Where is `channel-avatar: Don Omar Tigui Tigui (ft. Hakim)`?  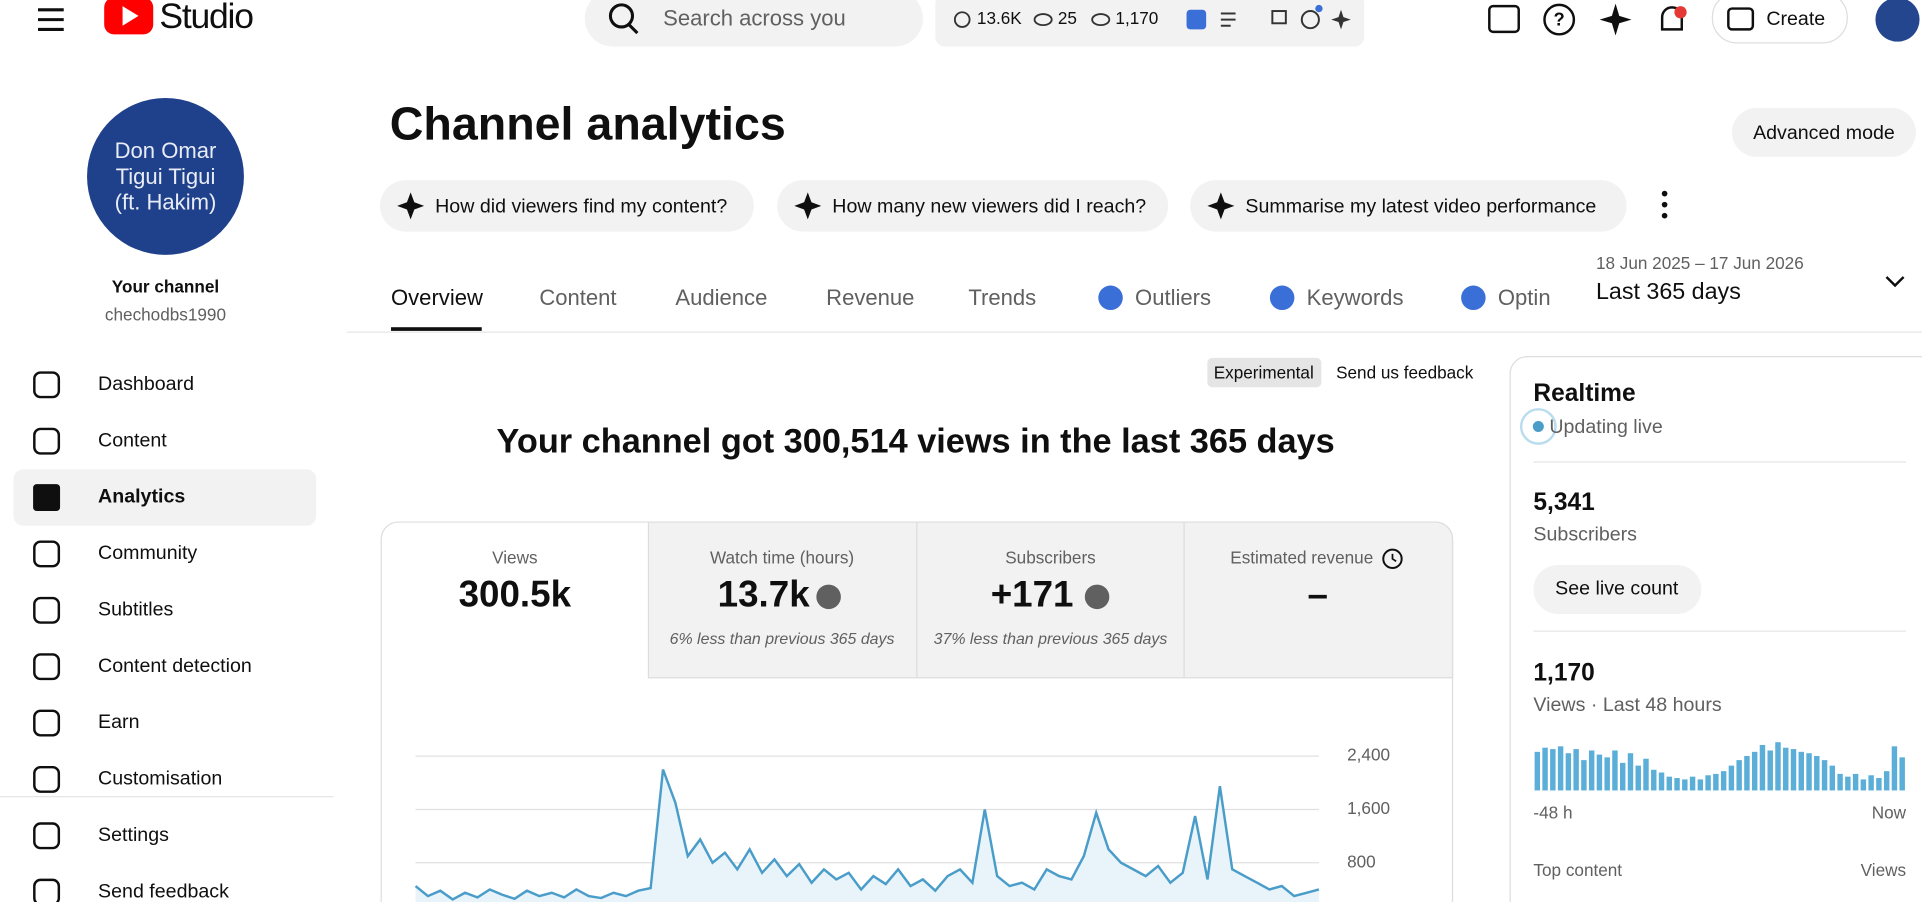 channel-avatar: Don Omar Tigui Tigui (ft. Hakim) is located at coordinates (165, 176).